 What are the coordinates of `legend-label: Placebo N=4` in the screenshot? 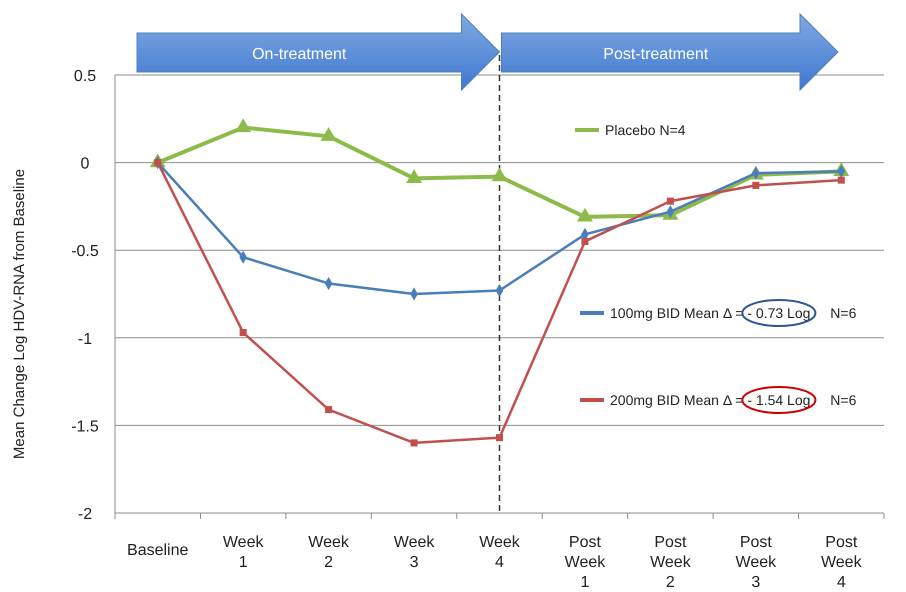 It's located at (645, 130).